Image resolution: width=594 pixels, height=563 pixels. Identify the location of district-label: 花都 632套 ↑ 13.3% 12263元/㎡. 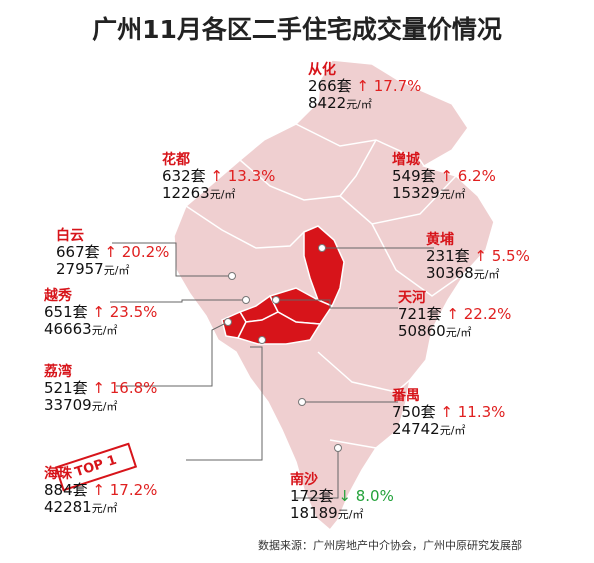
(218, 177).